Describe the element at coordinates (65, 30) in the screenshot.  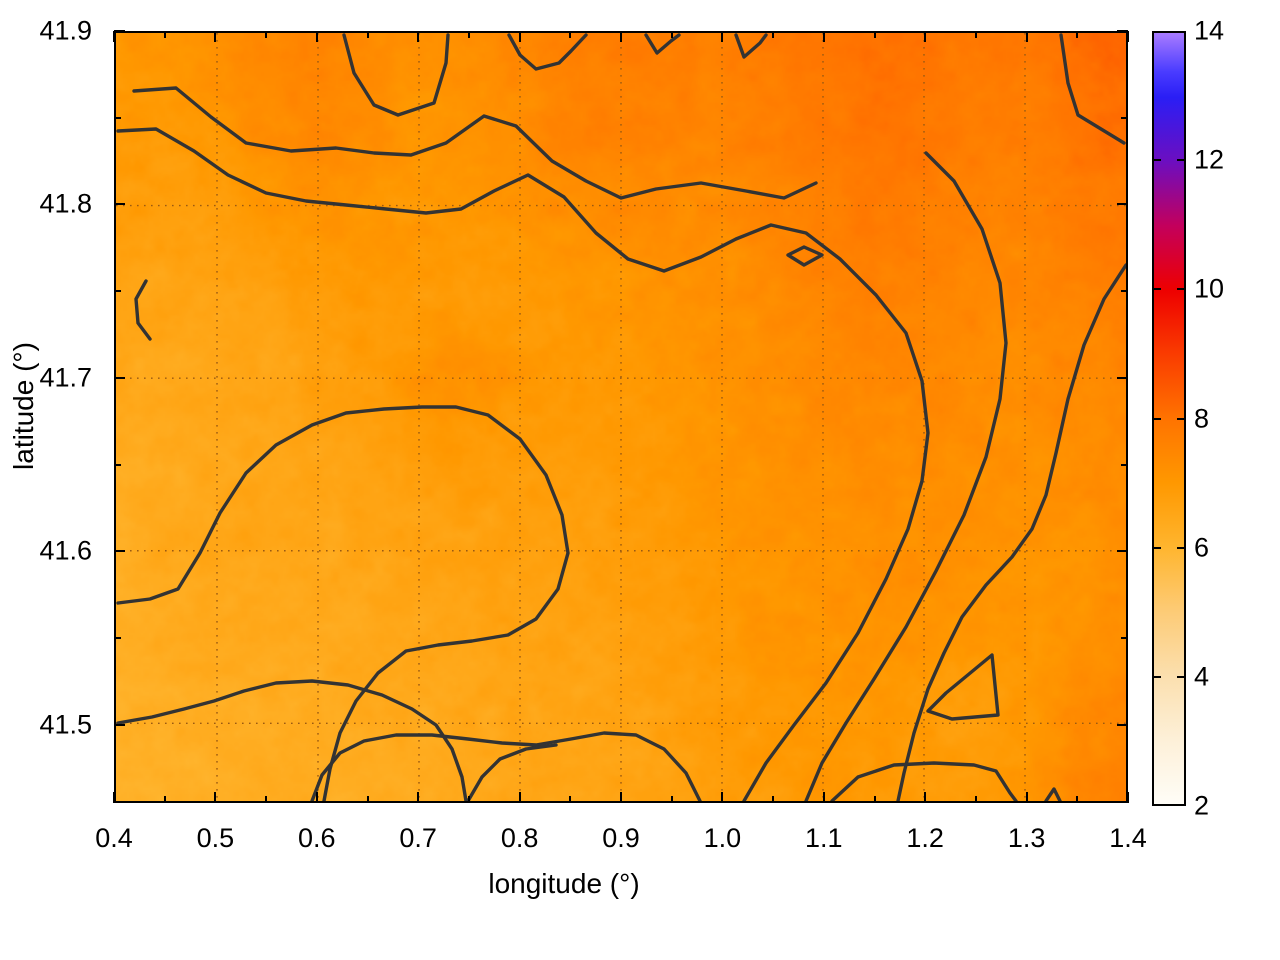
I see `y-tick-label: 41.9` at that location.